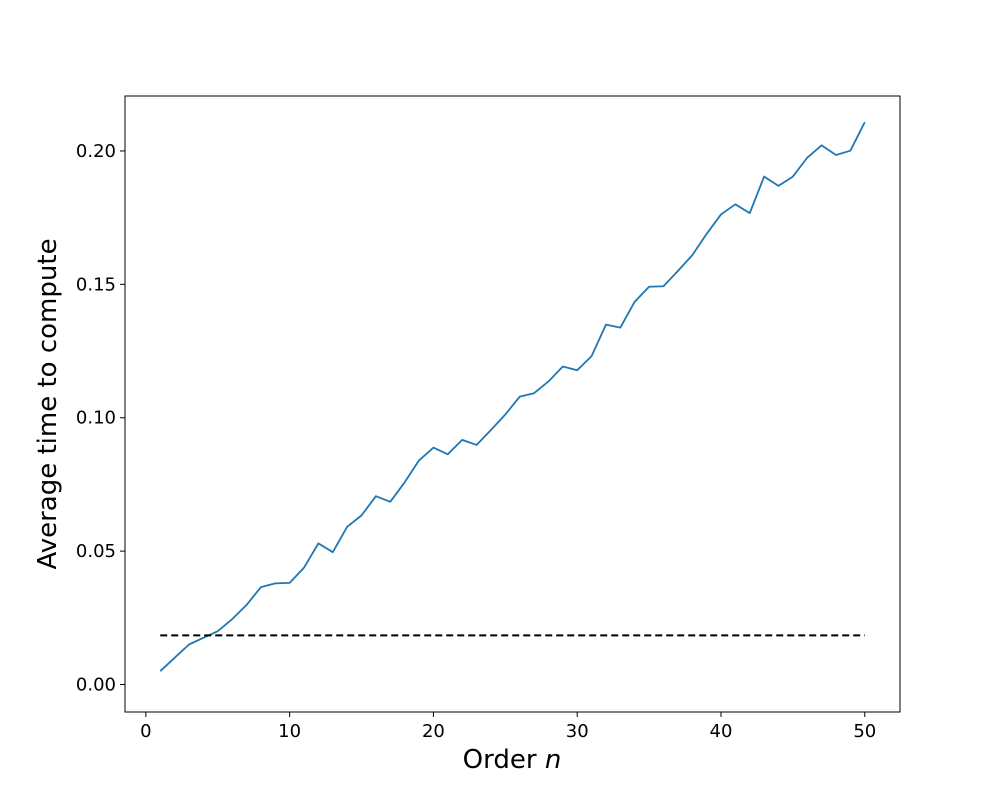 The image size is (1000, 800). I want to click on y-tick-label: 0.10, so click(96, 418).